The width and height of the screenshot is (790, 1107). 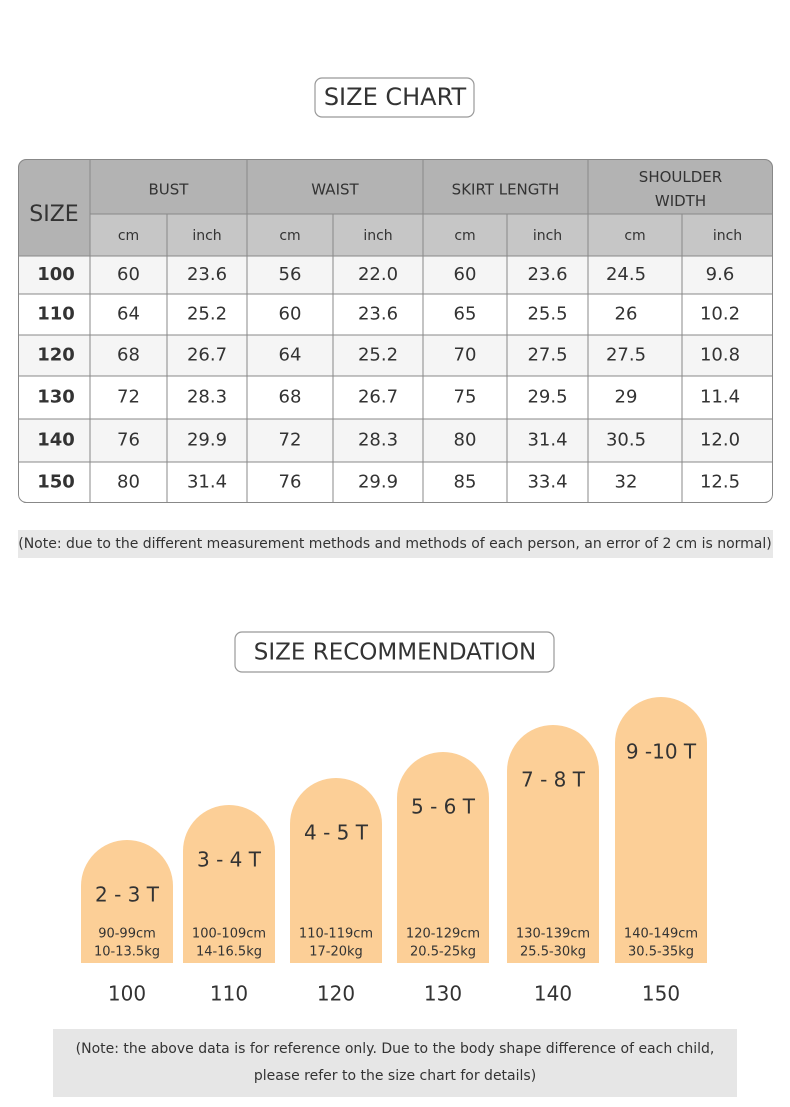 What do you see at coordinates (56, 482) in the screenshot?
I see `size-cell: 150` at bounding box center [56, 482].